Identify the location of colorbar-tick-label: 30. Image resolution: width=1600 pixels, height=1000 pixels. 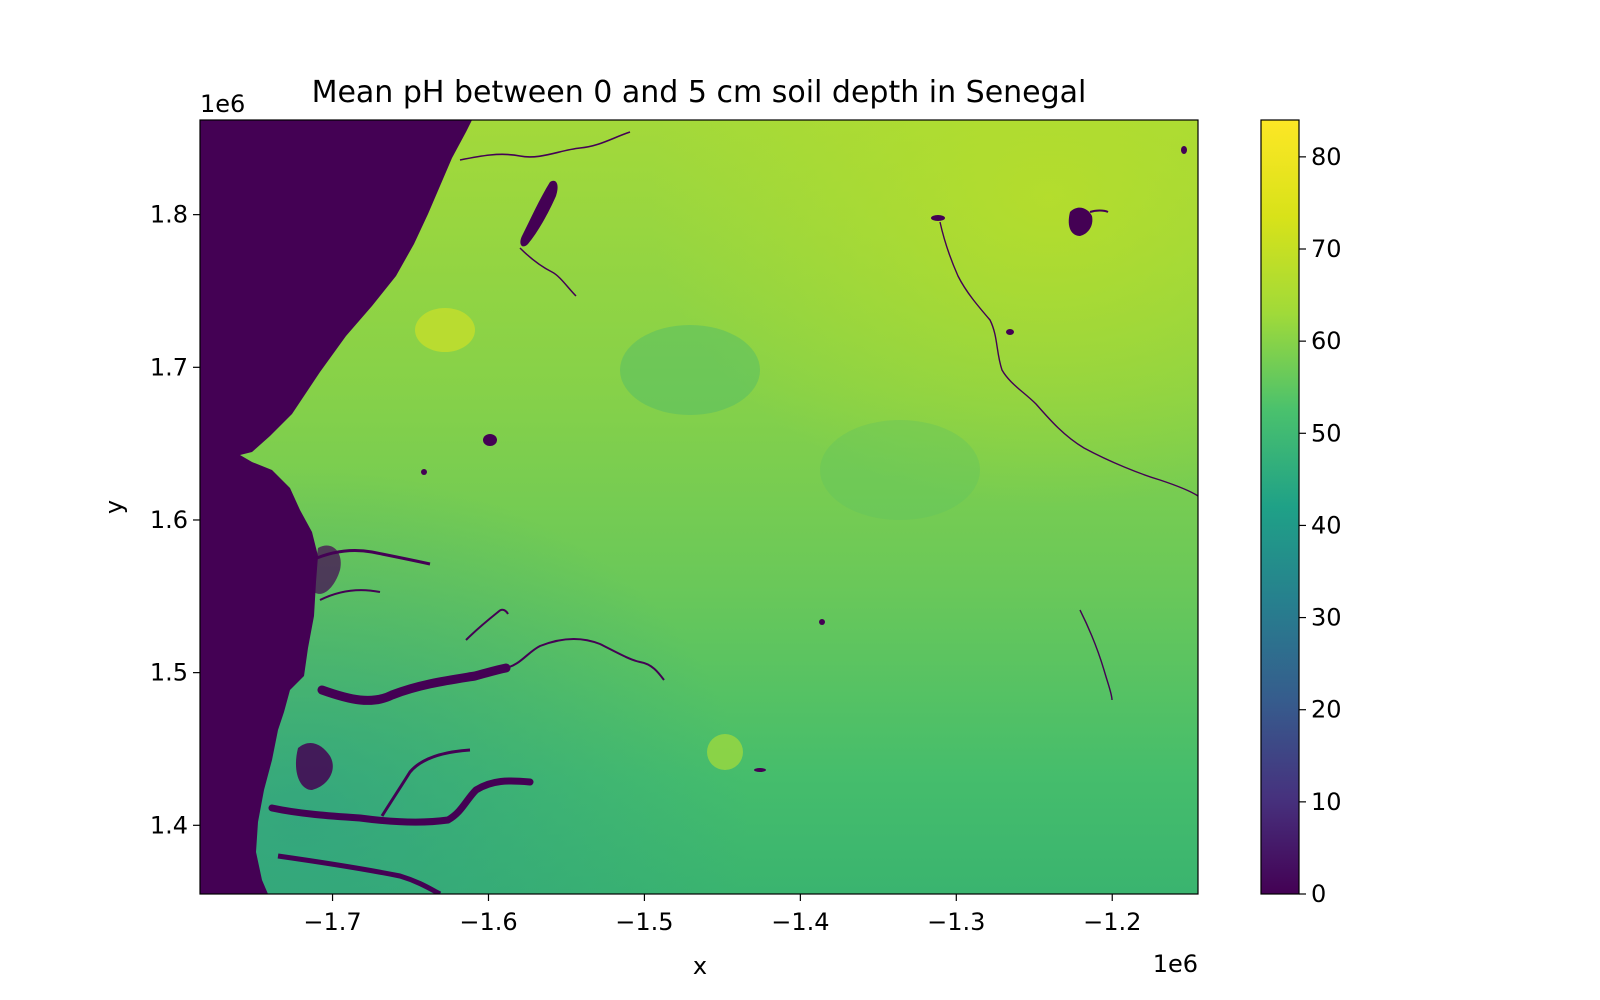
(1326, 618).